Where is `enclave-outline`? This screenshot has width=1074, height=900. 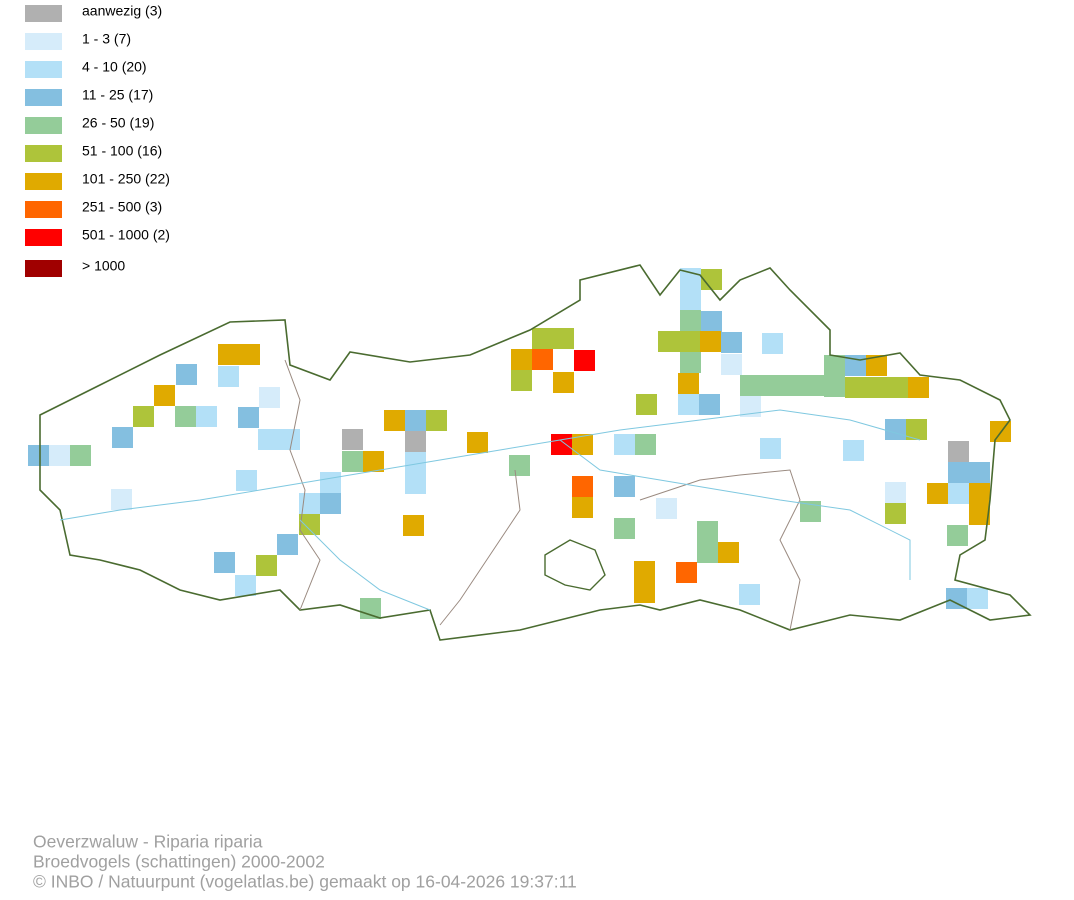
enclave-outline is located at coordinates (575, 565).